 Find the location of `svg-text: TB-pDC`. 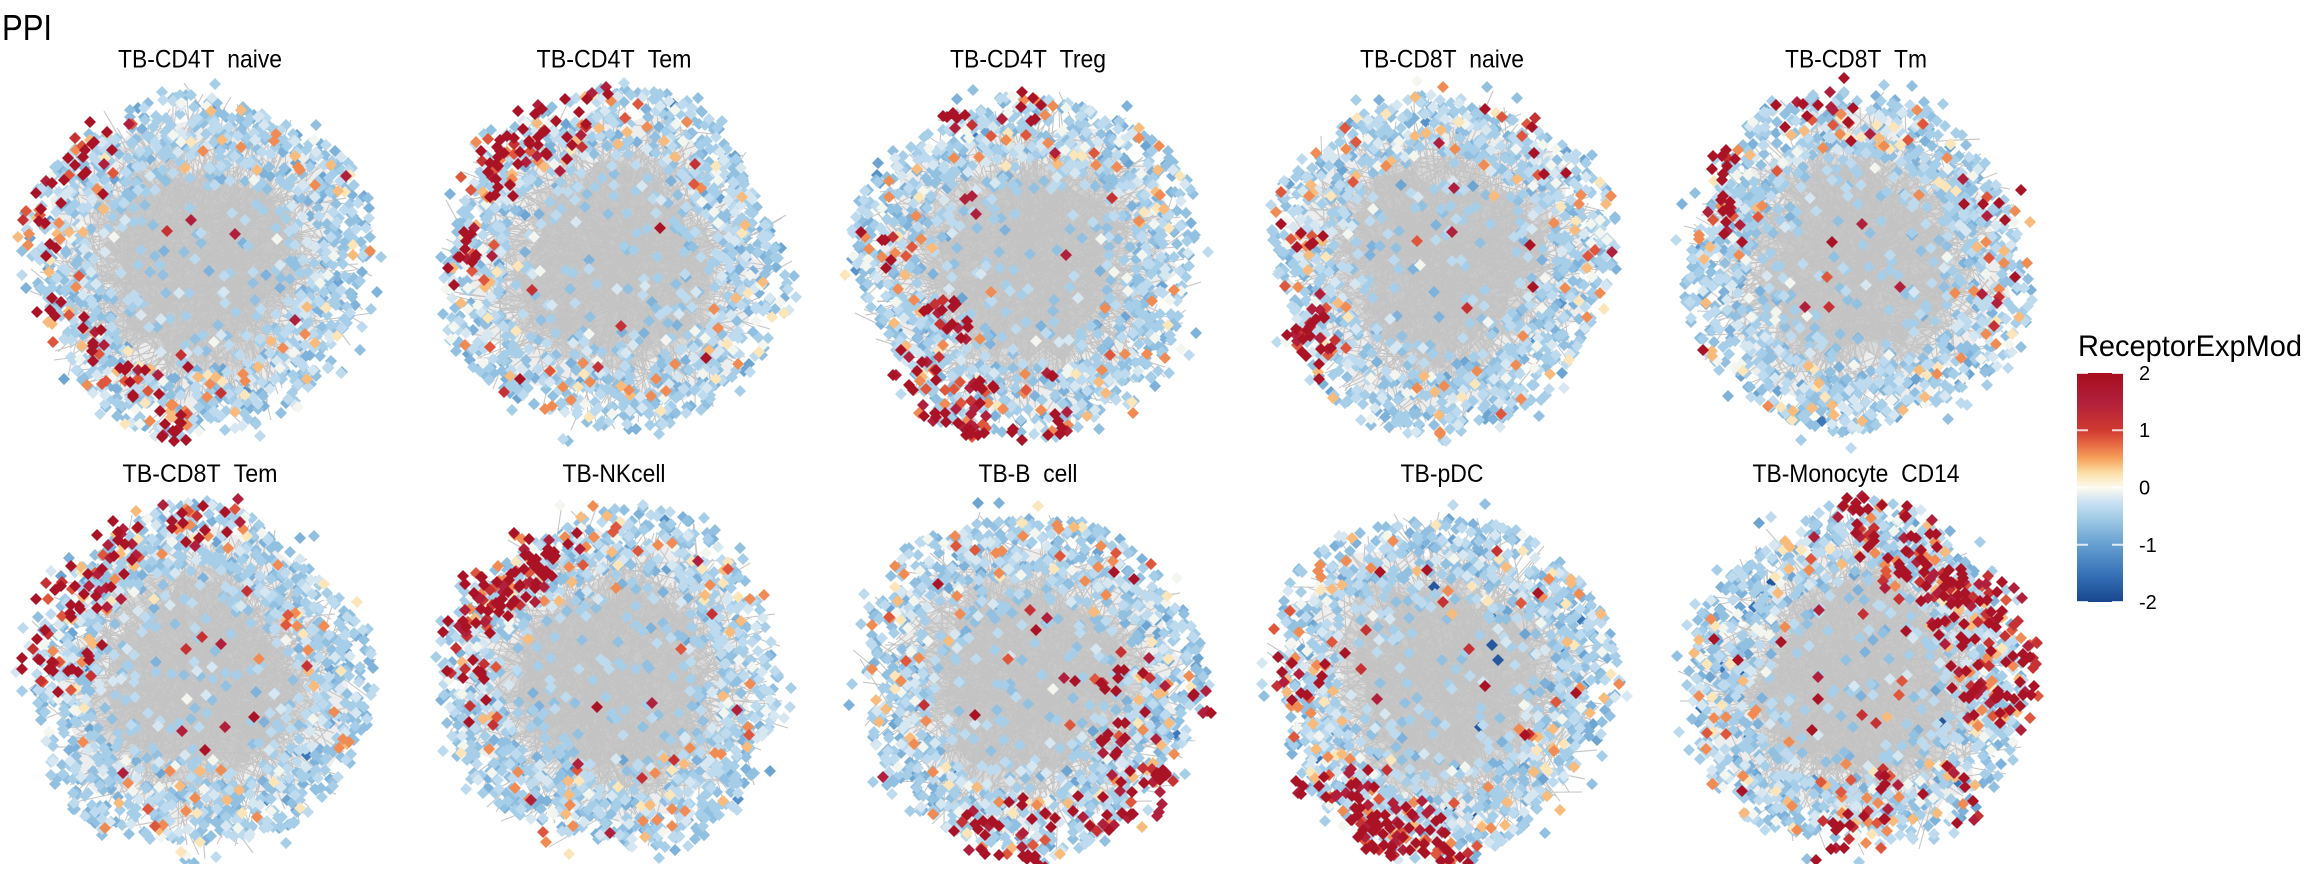

svg-text: TB-pDC is located at coordinates (1442, 474).